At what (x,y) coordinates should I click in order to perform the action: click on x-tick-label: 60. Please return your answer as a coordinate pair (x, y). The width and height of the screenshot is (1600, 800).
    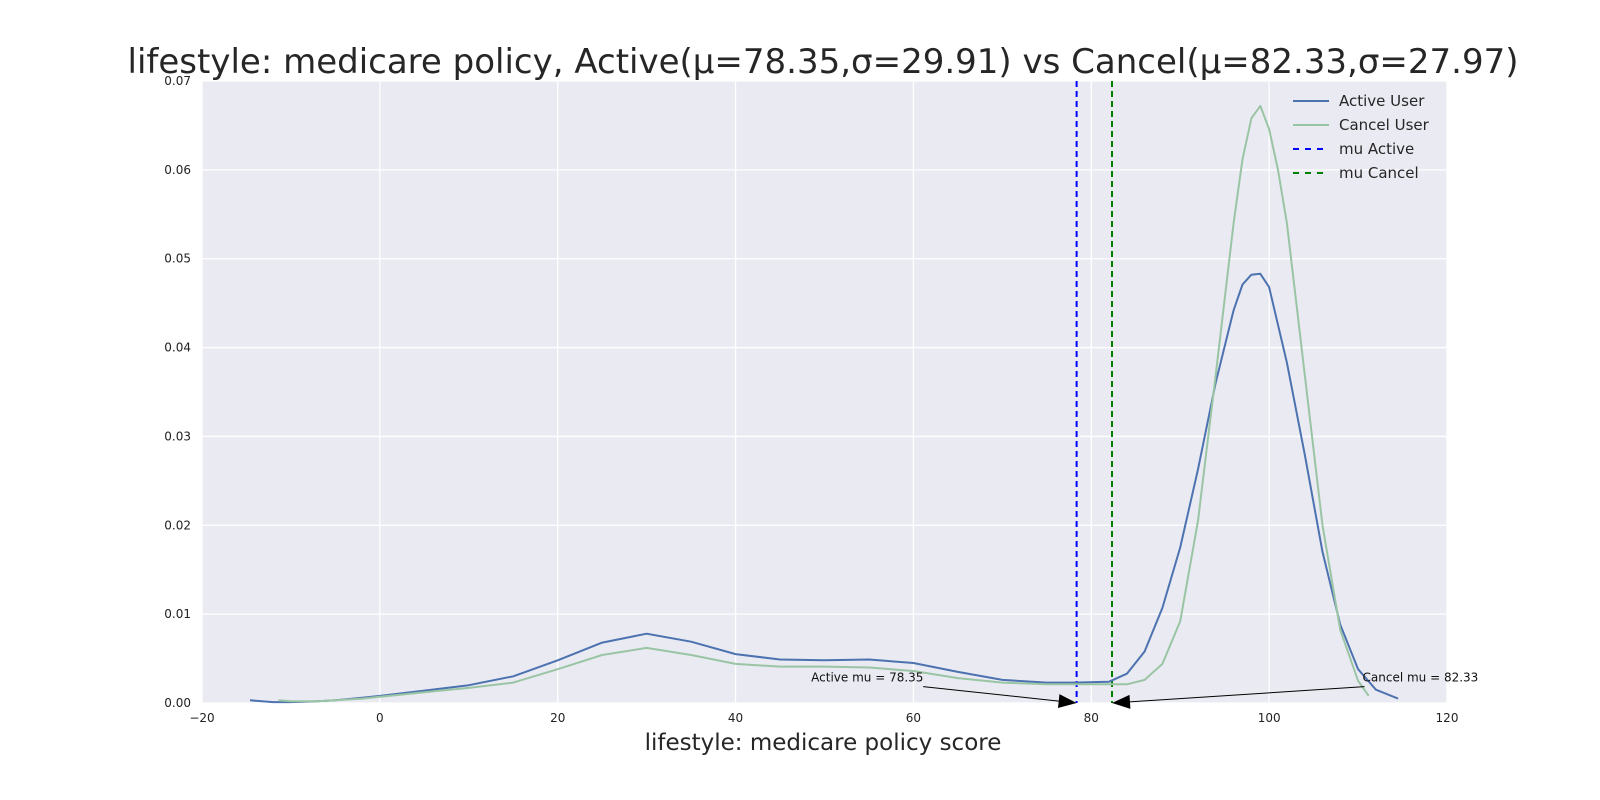
    Looking at the image, I should click on (913, 718).